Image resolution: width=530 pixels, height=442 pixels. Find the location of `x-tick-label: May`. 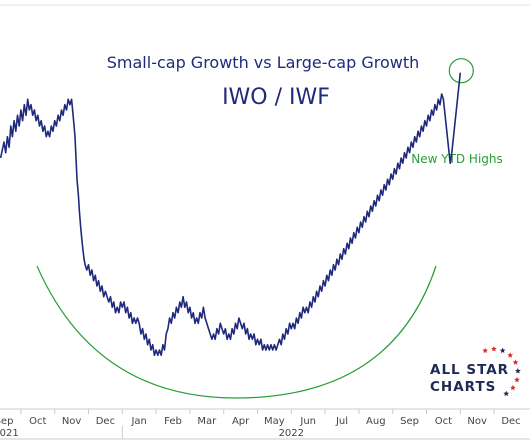

x-tick-label: May is located at coordinates (274, 421).